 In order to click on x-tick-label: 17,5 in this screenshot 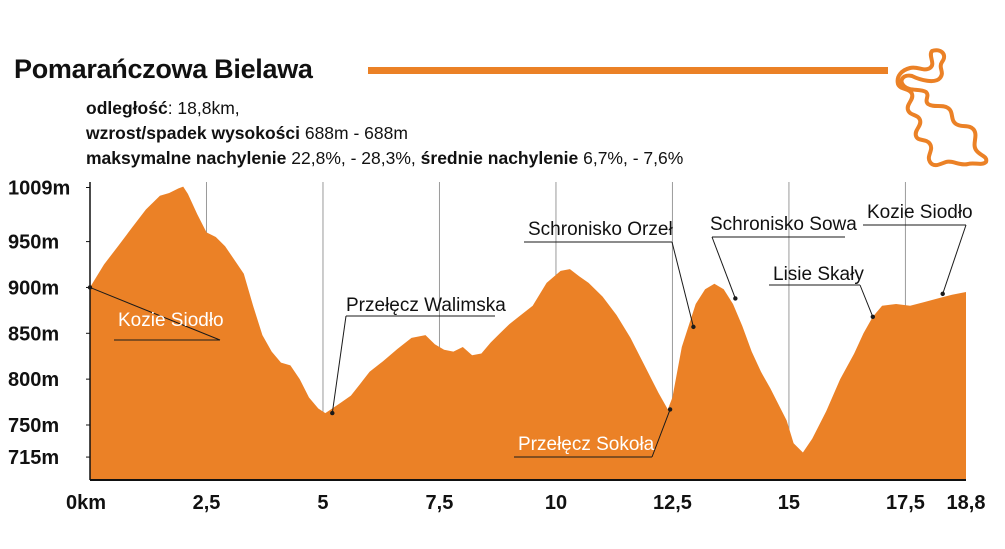, I will do `click(905, 503)`.